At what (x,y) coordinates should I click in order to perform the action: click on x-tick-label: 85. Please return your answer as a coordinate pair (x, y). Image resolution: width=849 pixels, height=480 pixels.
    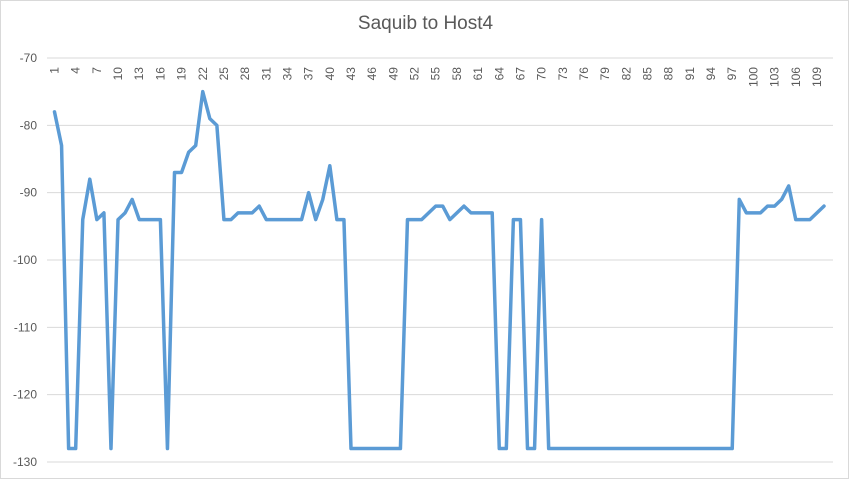
    Looking at the image, I should click on (648, 74).